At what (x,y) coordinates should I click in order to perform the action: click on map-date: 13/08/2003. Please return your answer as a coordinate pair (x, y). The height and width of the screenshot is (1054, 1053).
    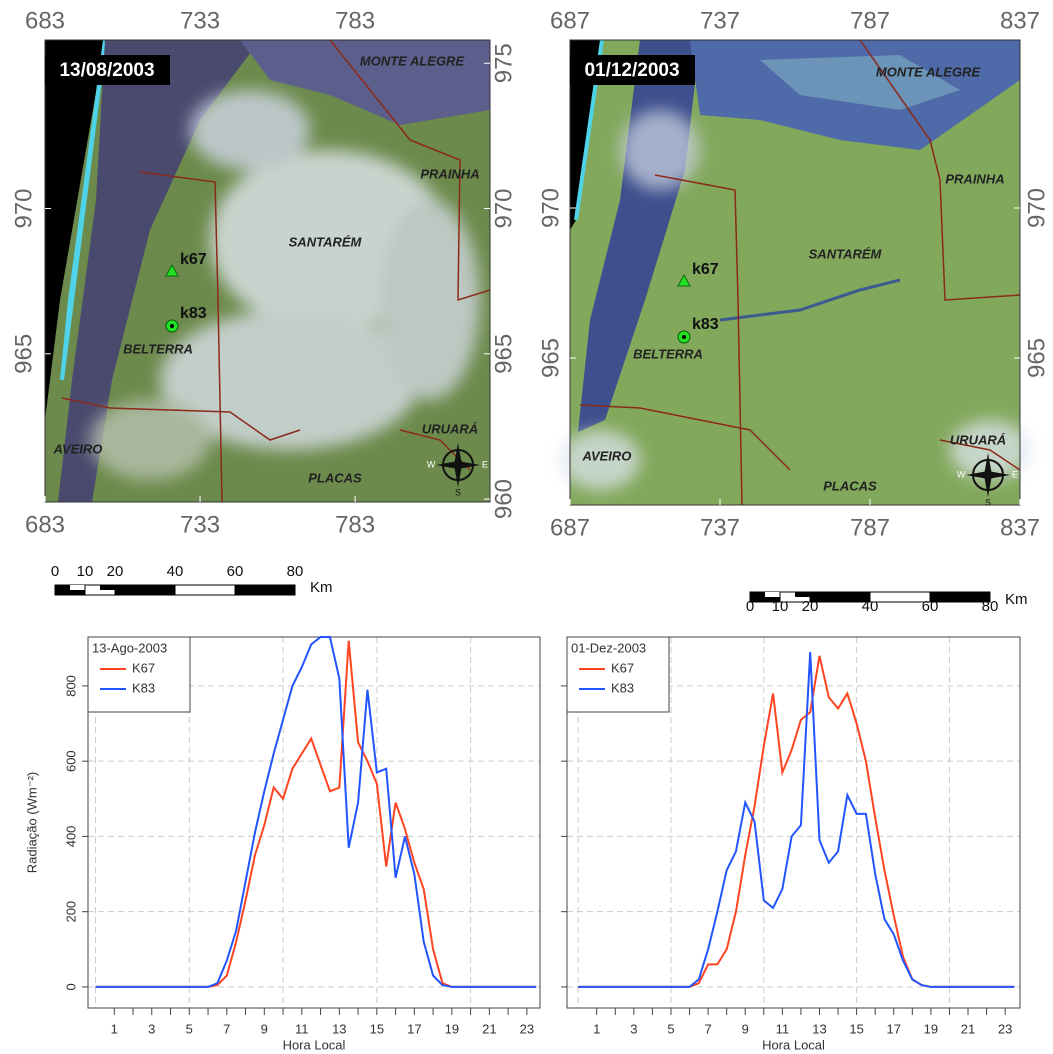
    Looking at the image, I should click on (106, 70).